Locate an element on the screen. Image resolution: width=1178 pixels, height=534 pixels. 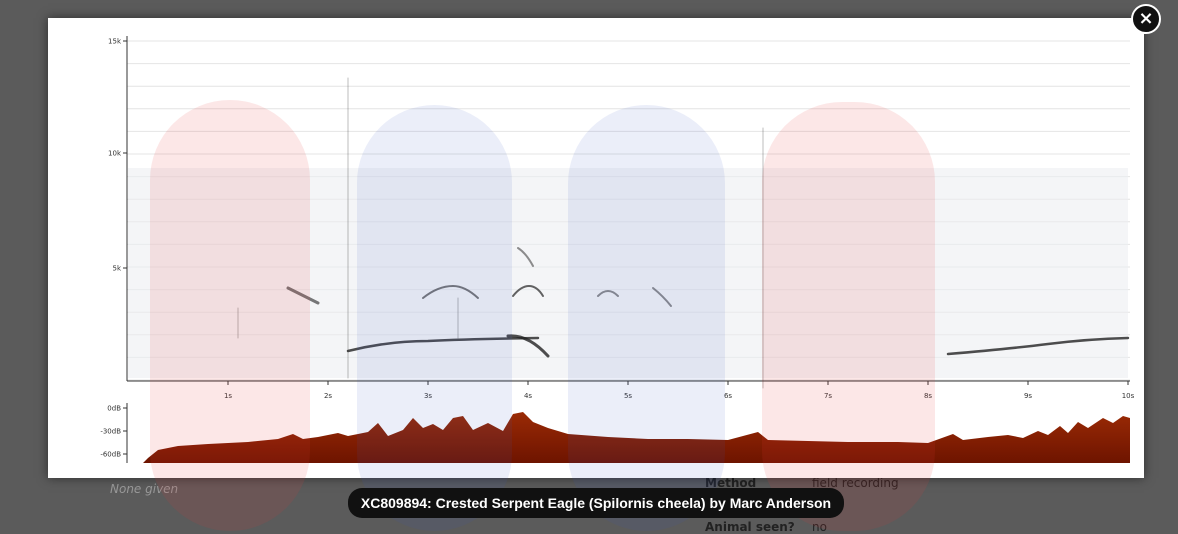
field-value: field recording is located at coordinates (855, 483).